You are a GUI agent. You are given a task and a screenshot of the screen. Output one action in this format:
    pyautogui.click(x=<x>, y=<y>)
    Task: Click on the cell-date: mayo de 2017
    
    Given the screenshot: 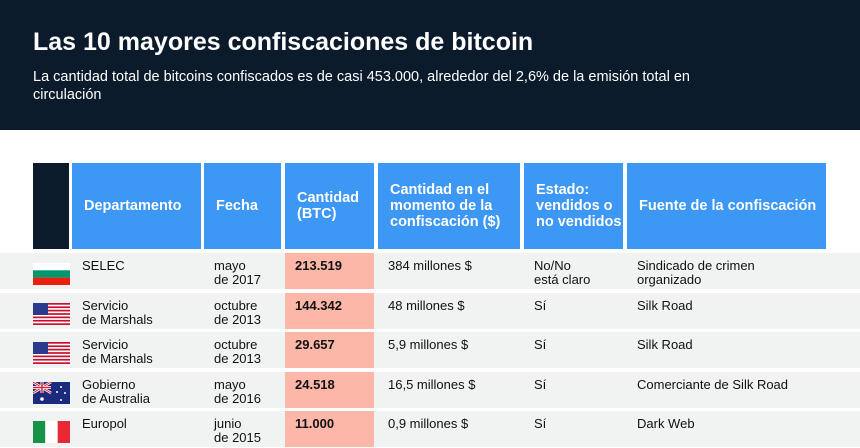 What is the action you would take?
    pyautogui.click(x=237, y=272)
    